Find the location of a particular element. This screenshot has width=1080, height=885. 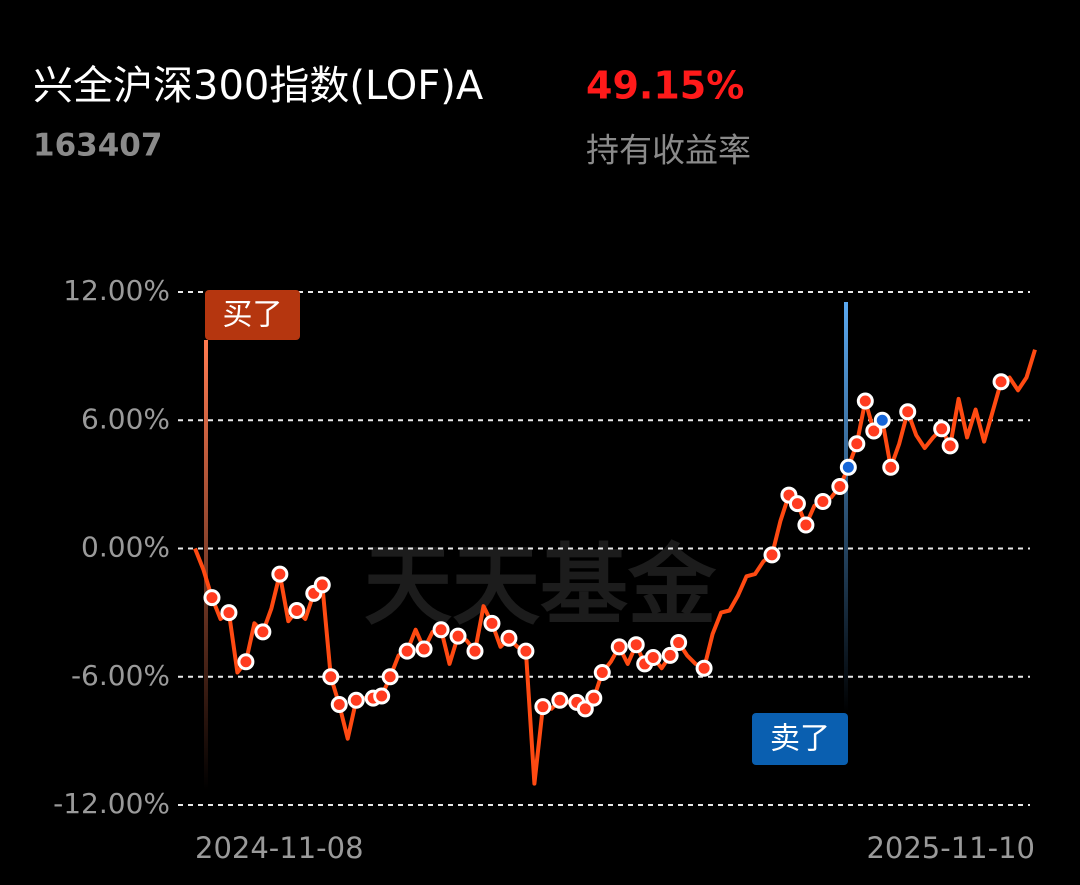

return-label: 持有收益率 is located at coordinates (668, 150).